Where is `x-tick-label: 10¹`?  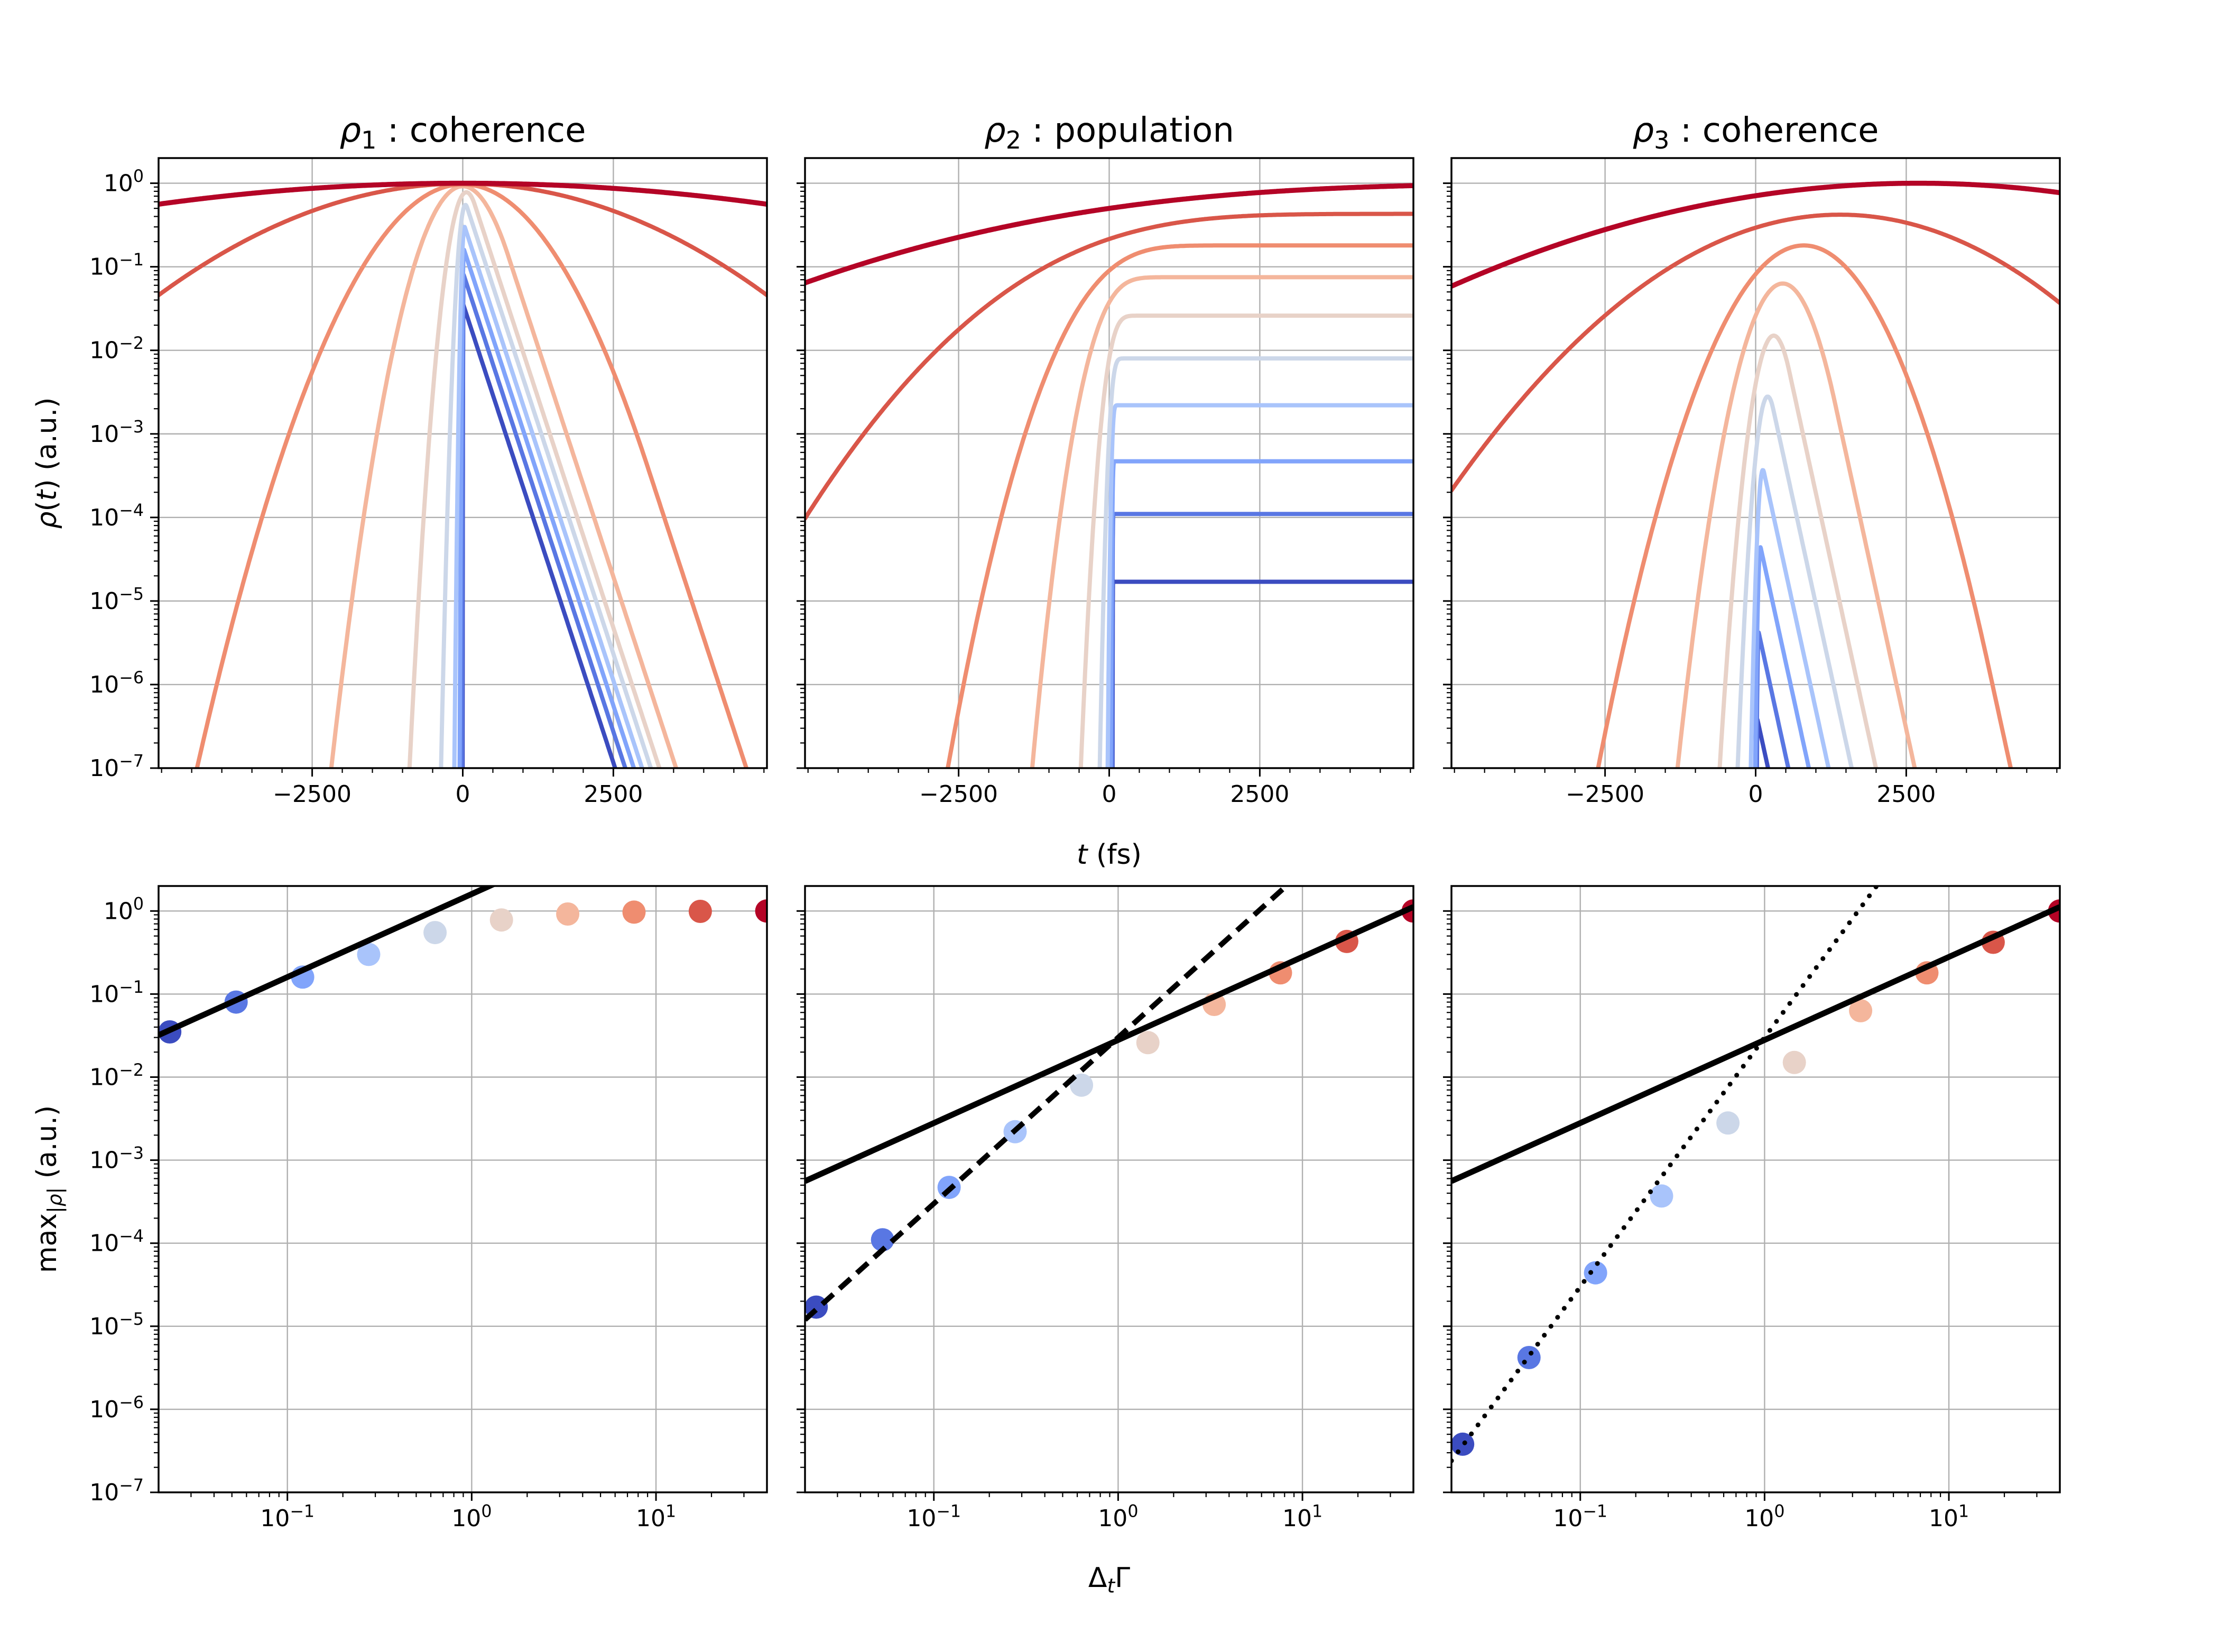
x-tick-label: 10¹ is located at coordinates (1302, 1517).